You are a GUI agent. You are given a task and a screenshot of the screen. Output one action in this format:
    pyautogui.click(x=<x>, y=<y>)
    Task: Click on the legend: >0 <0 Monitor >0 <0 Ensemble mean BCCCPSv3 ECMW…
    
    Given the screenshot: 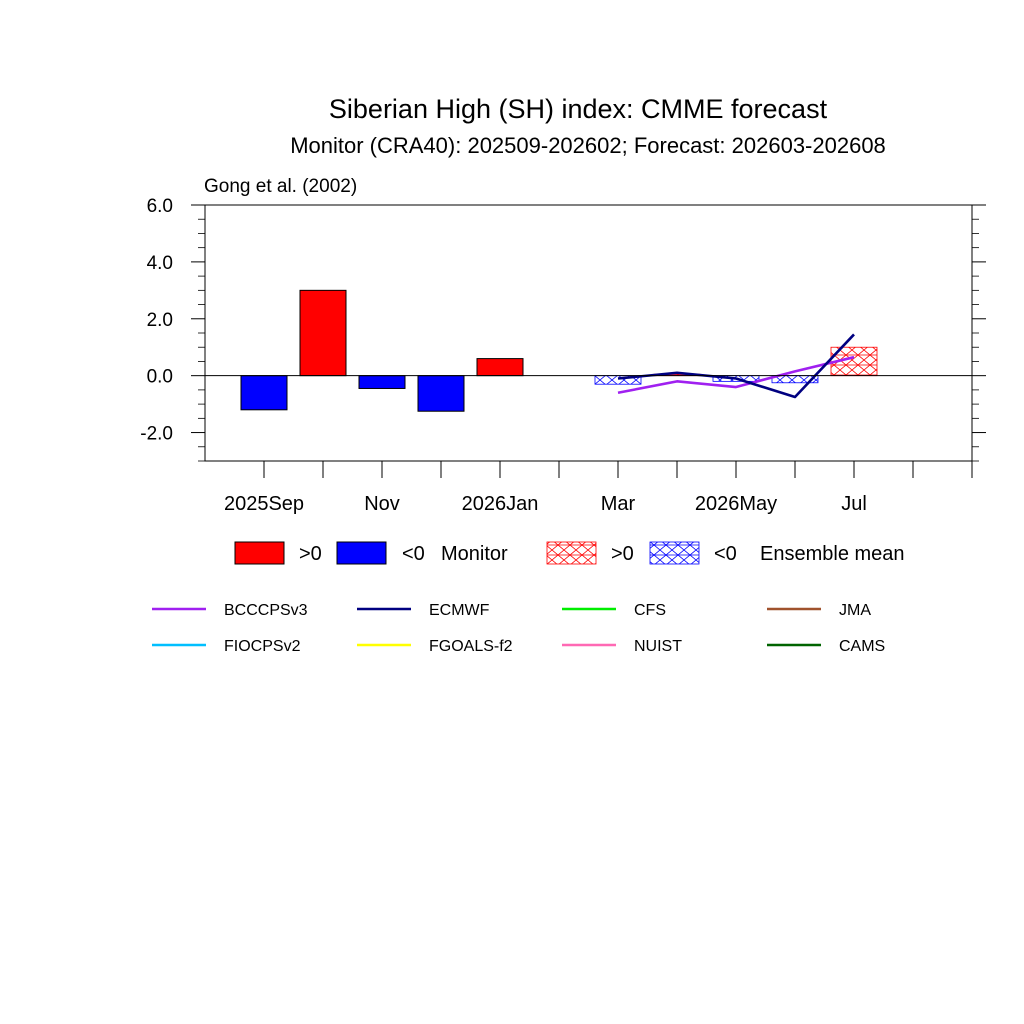 What is the action you would take?
    pyautogui.click(x=528, y=598)
    